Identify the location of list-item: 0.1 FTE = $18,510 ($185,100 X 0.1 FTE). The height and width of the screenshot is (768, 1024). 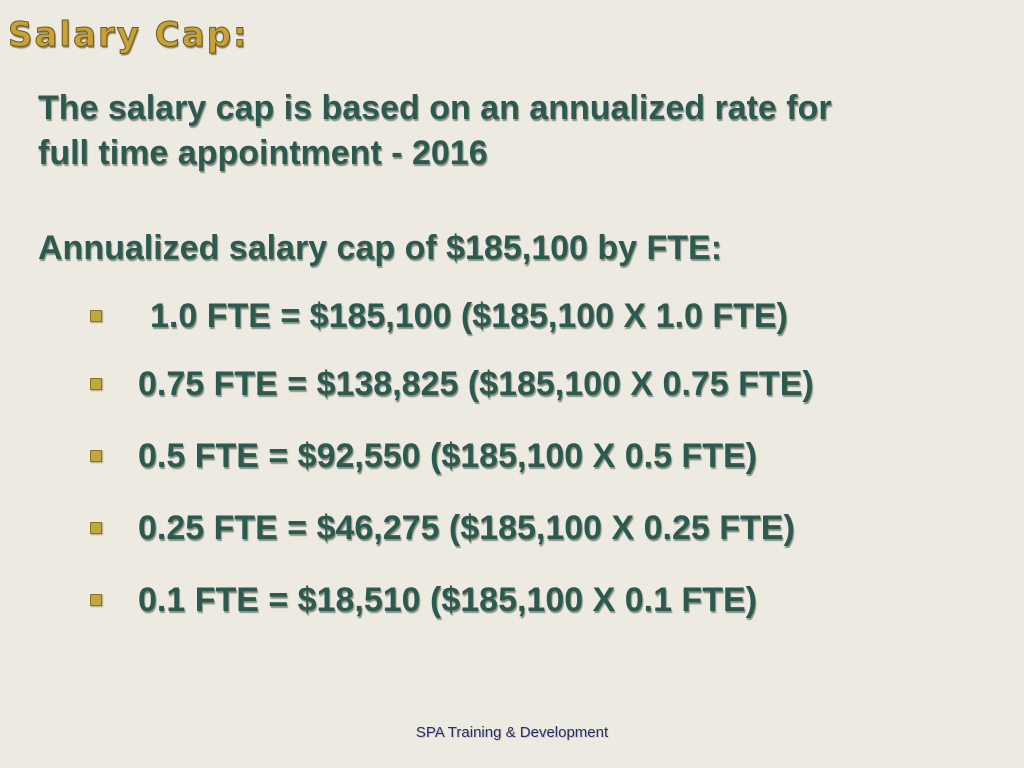
(423, 600).